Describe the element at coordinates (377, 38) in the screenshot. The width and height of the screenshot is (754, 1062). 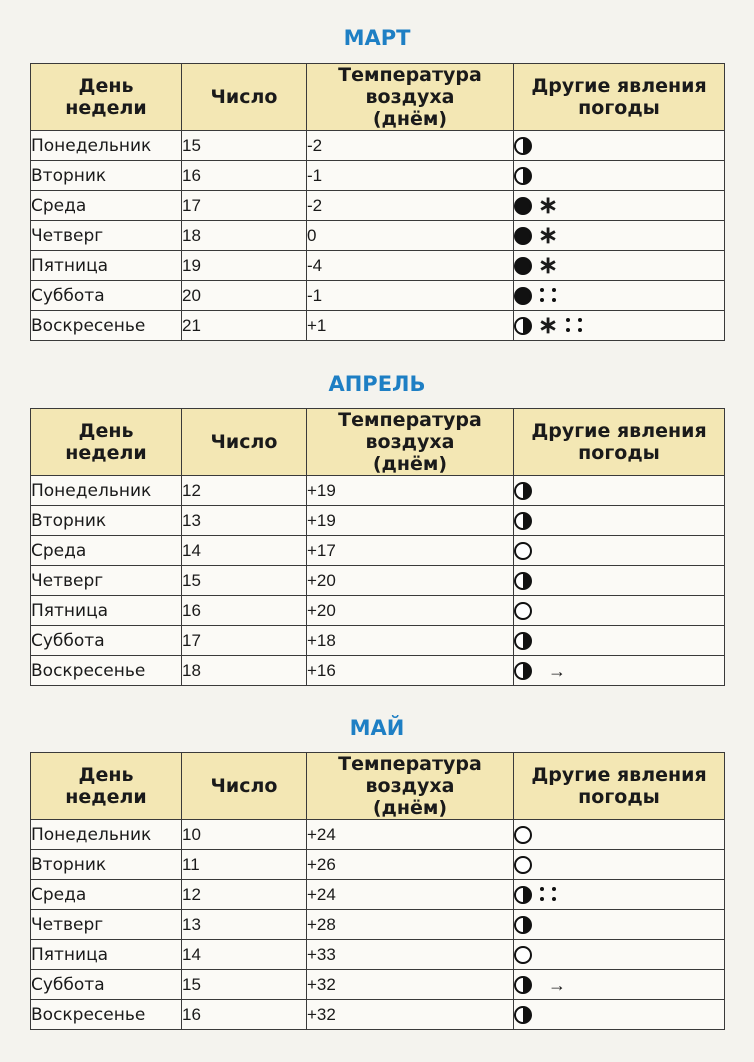
I see `month-title-march: МАРТ` at that location.